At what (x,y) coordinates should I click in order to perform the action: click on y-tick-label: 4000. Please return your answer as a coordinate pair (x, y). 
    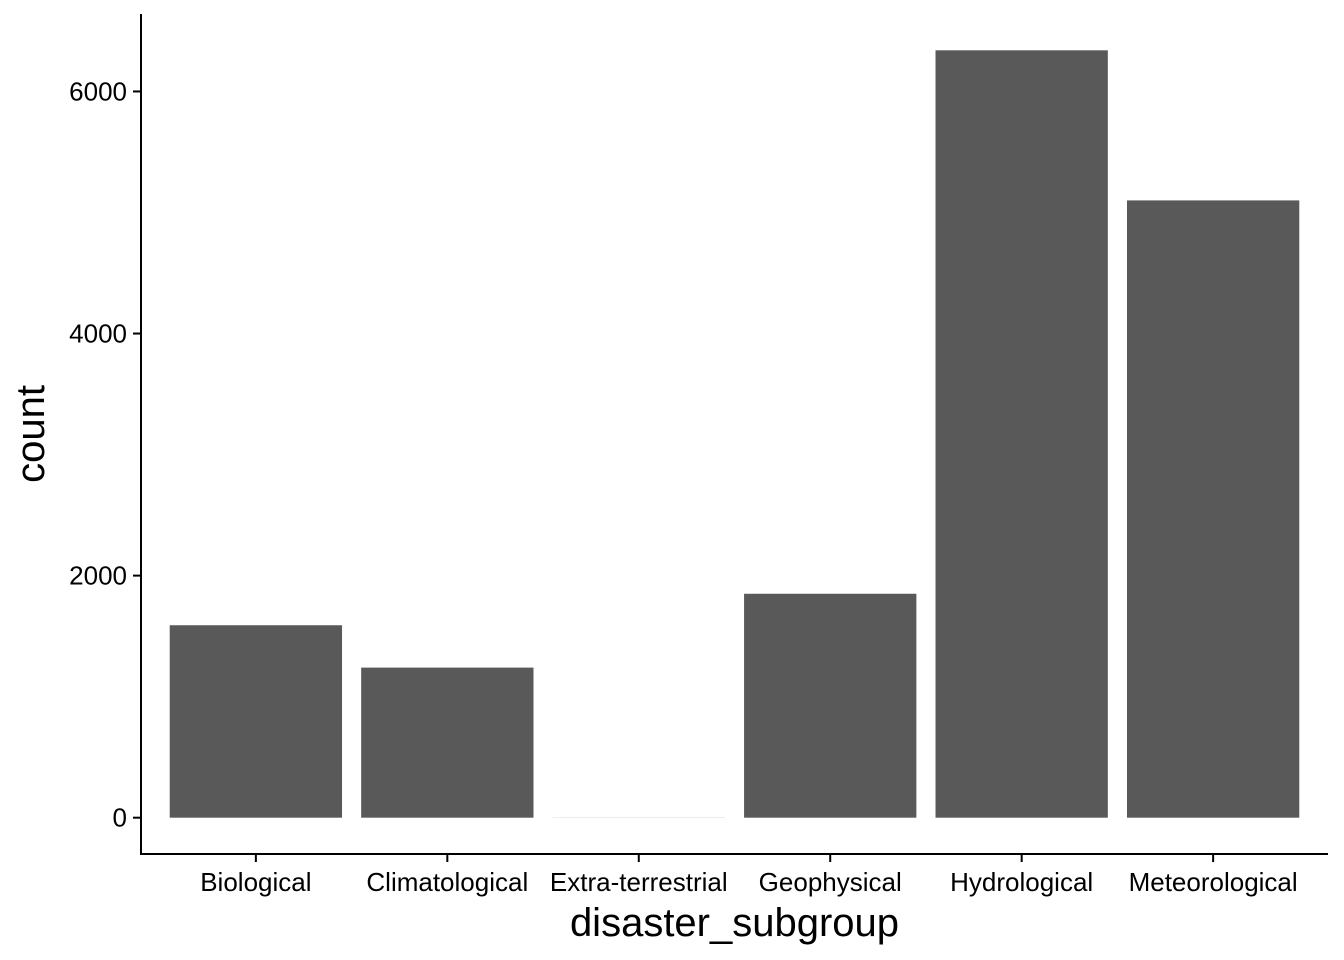
    Looking at the image, I should click on (98, 334).